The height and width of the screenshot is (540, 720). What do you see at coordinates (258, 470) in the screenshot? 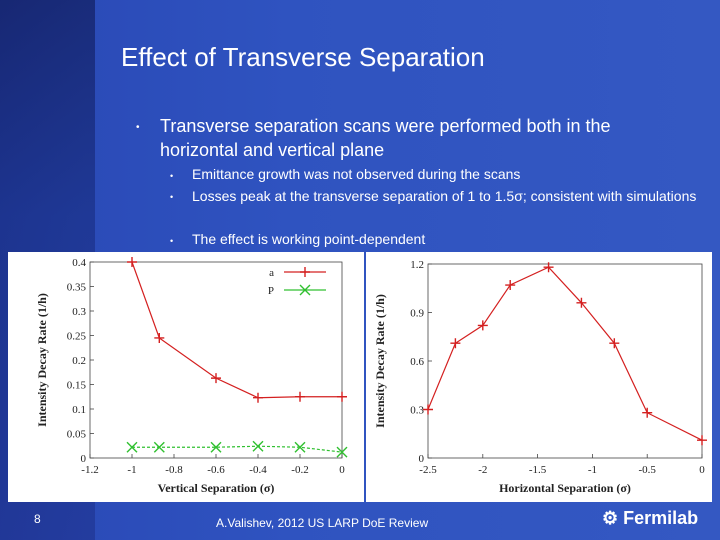
I see `x-tick-label: -0.4` at bounding box center [258, 470].